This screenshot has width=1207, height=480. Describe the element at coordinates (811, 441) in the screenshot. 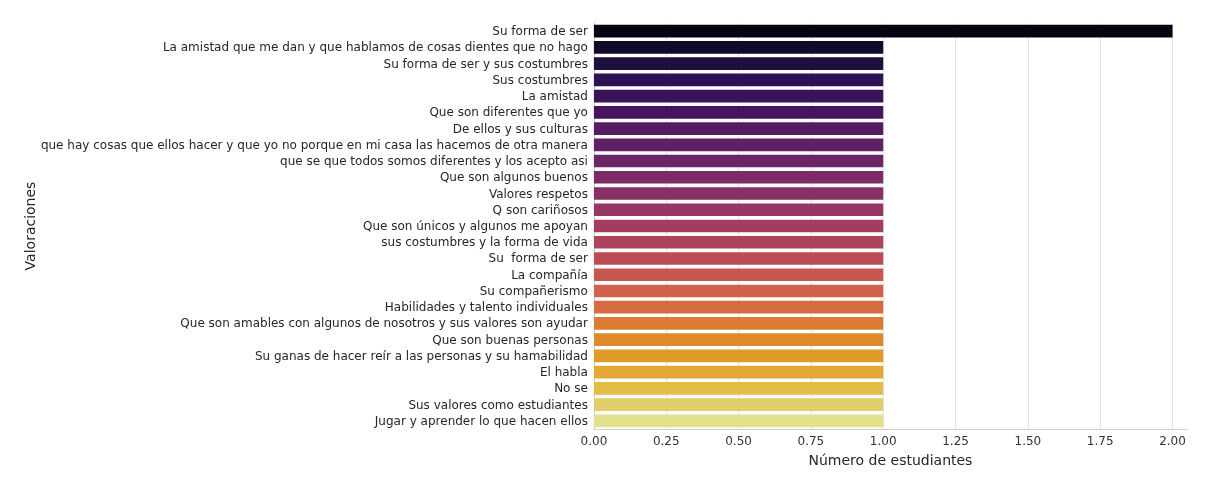

I see `x-tick-label: 0.75` at that location.